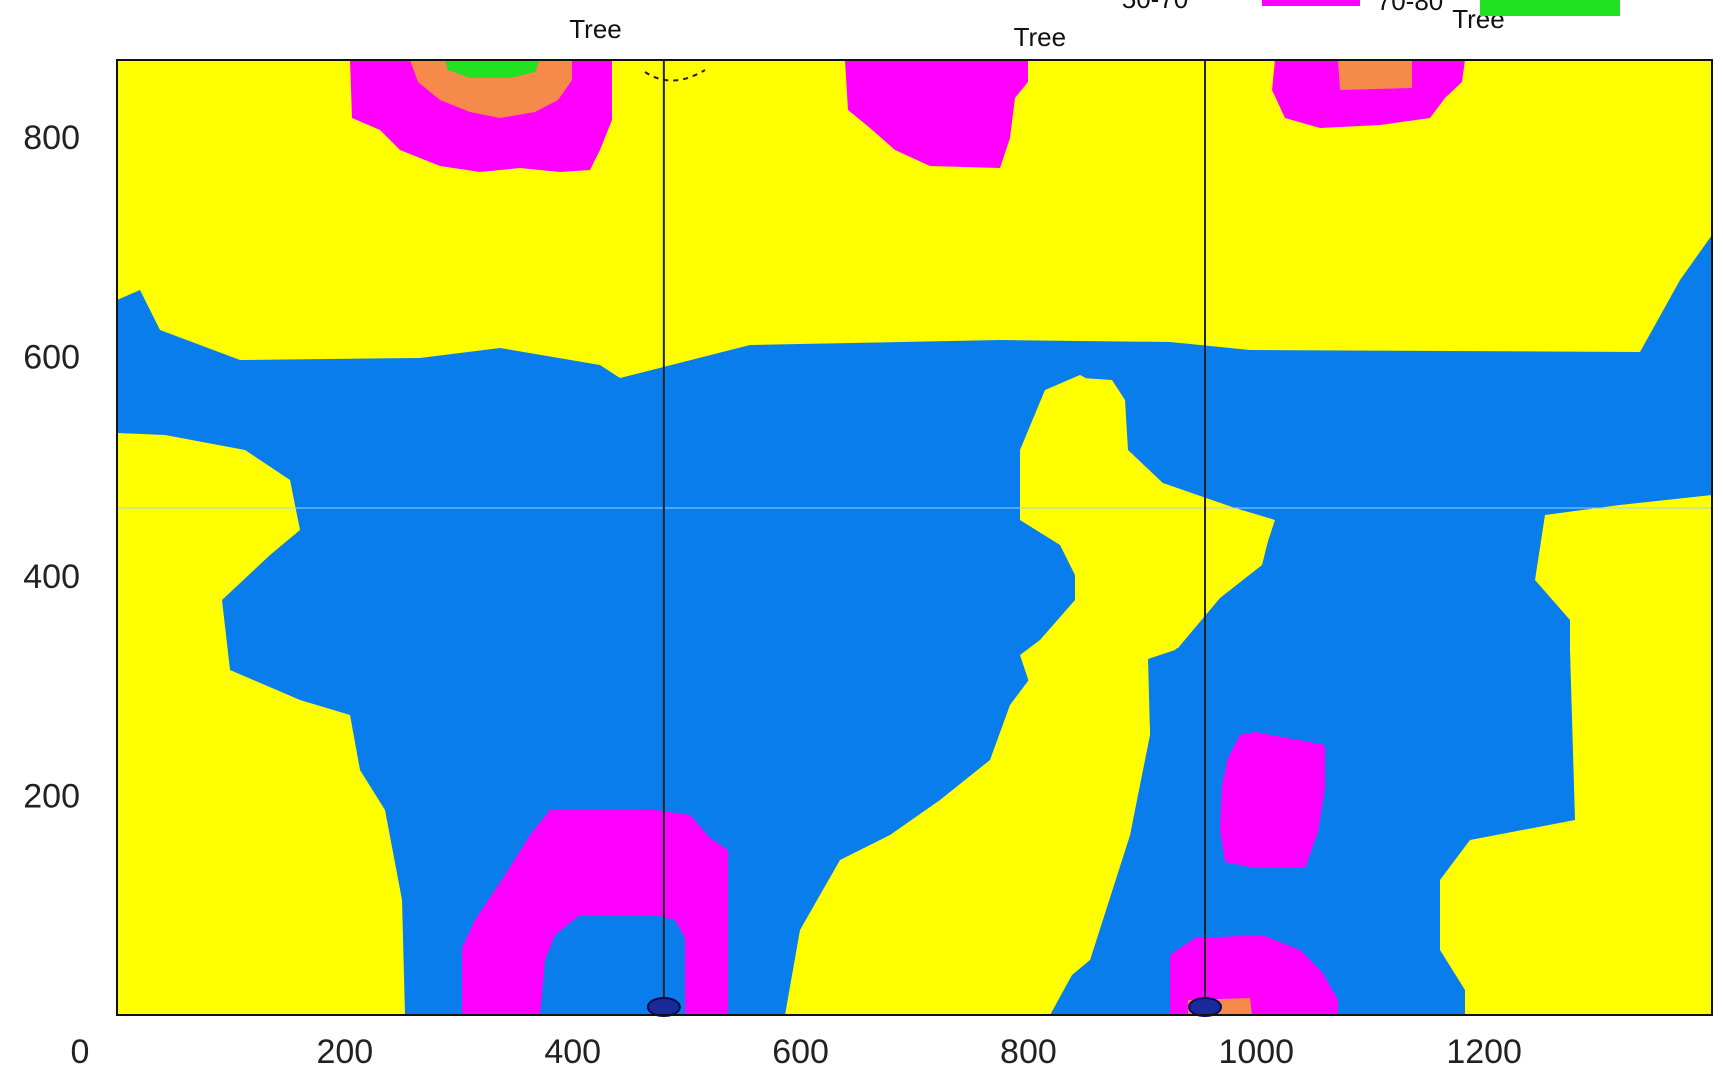 The height and width of the screenshot is (1078, 1723). What do you see at coordinates (51, 467) in the screenshot?
I see `y-axis-ticks: 200 400 600 800` at bounding box center [51, 467].